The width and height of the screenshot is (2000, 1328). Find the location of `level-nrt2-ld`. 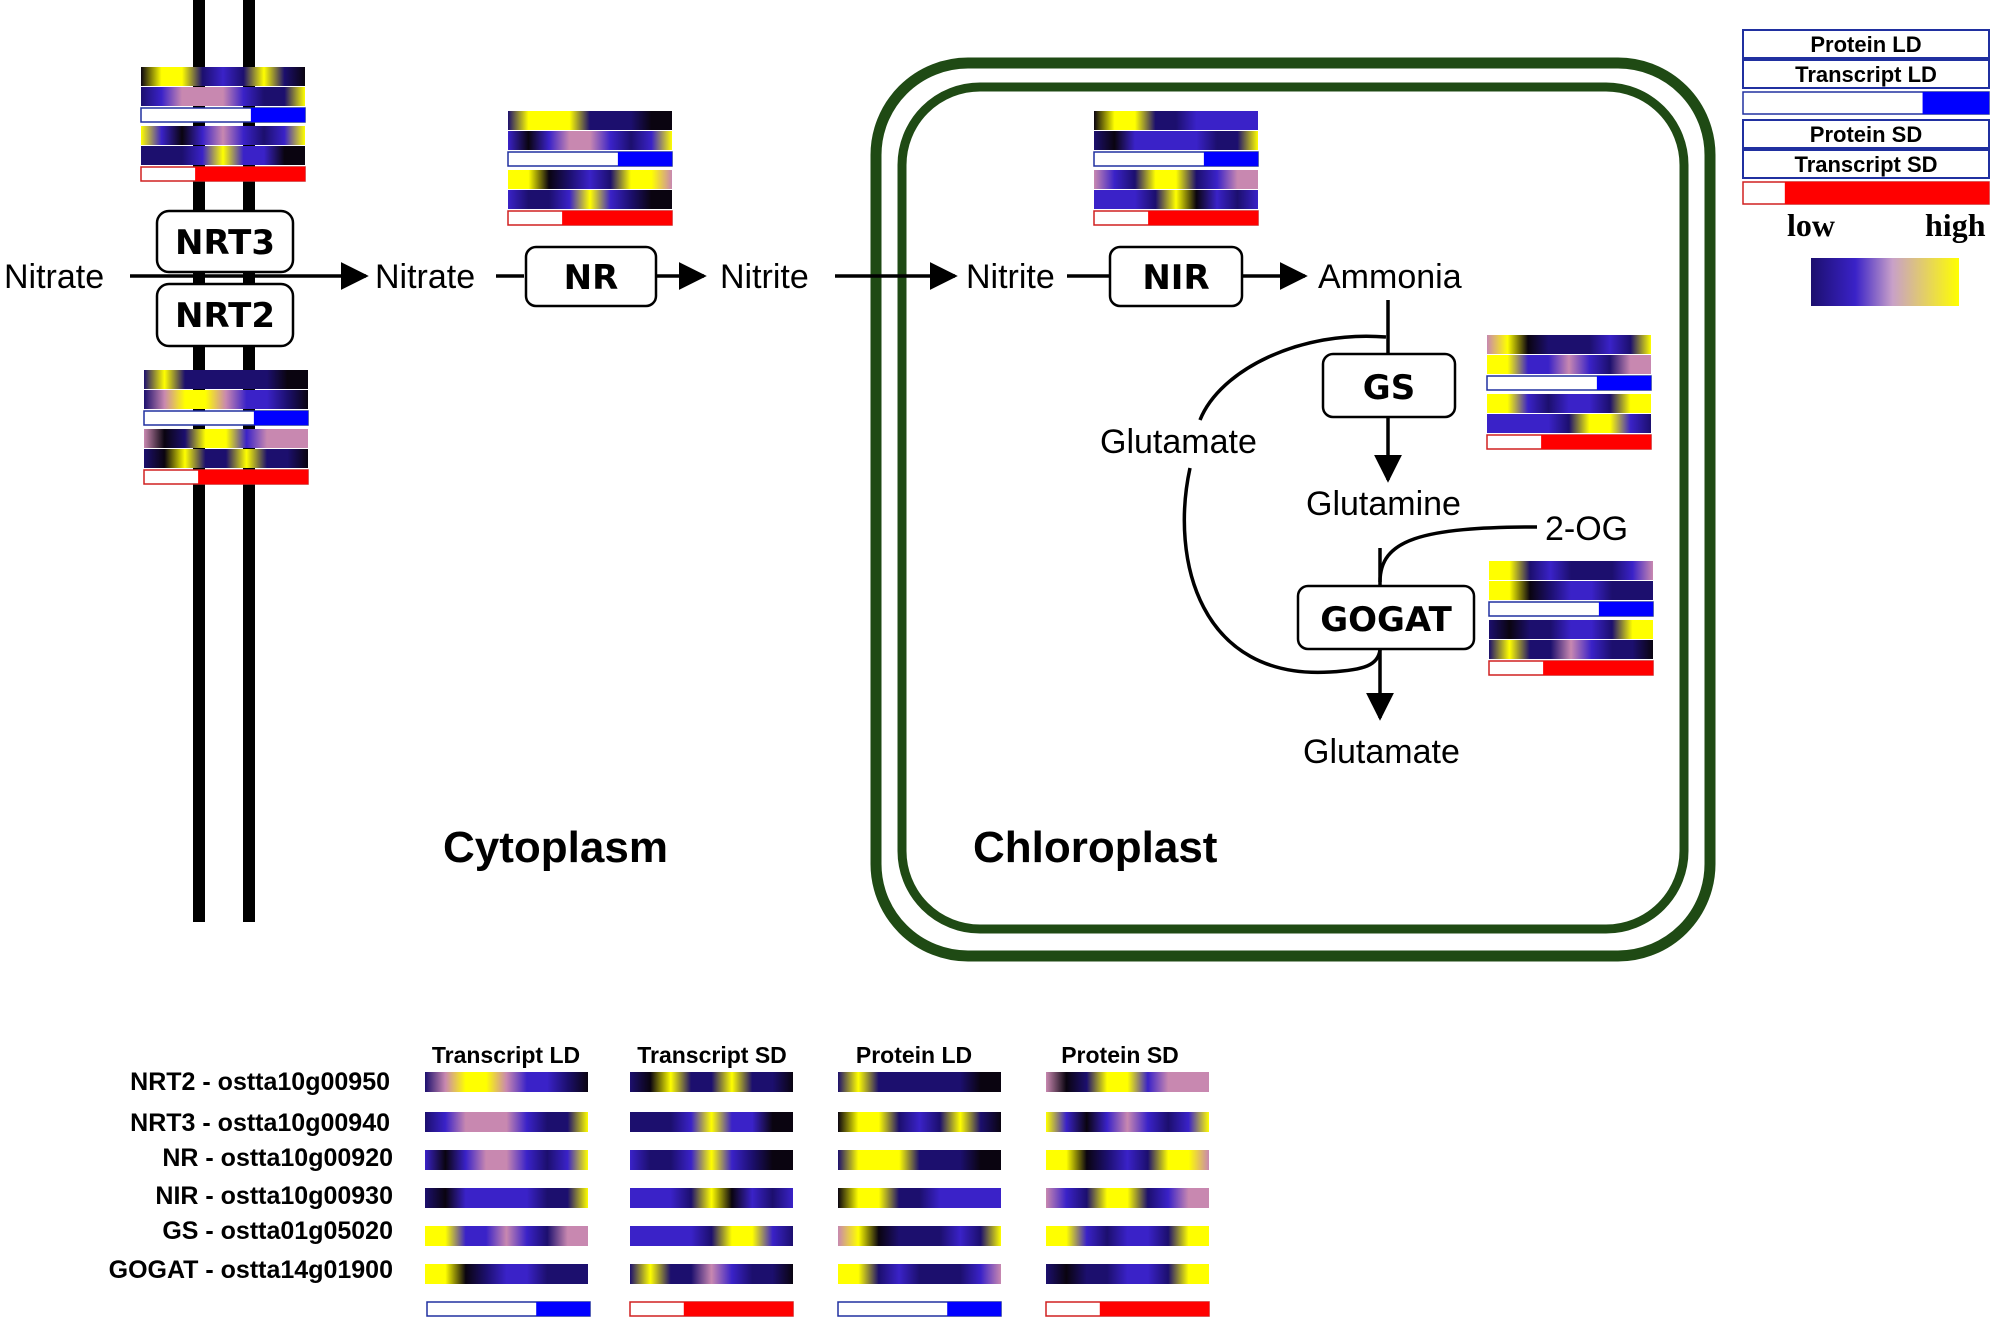

level-nrt2-ld is located at coordinates (226, 418).